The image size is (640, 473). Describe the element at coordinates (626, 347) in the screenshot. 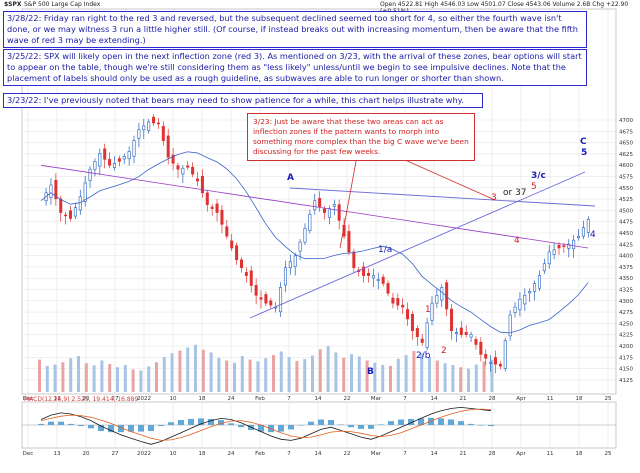

I see `y-tick-label: 4200` at that location.